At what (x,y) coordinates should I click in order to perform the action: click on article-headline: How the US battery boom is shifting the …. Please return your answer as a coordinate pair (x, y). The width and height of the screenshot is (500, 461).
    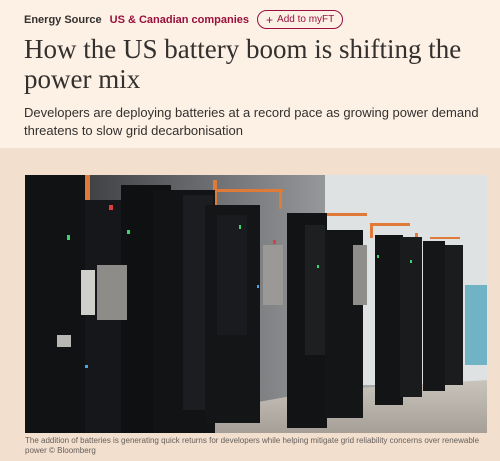
    Looking at the image, I should click on (243, 64).